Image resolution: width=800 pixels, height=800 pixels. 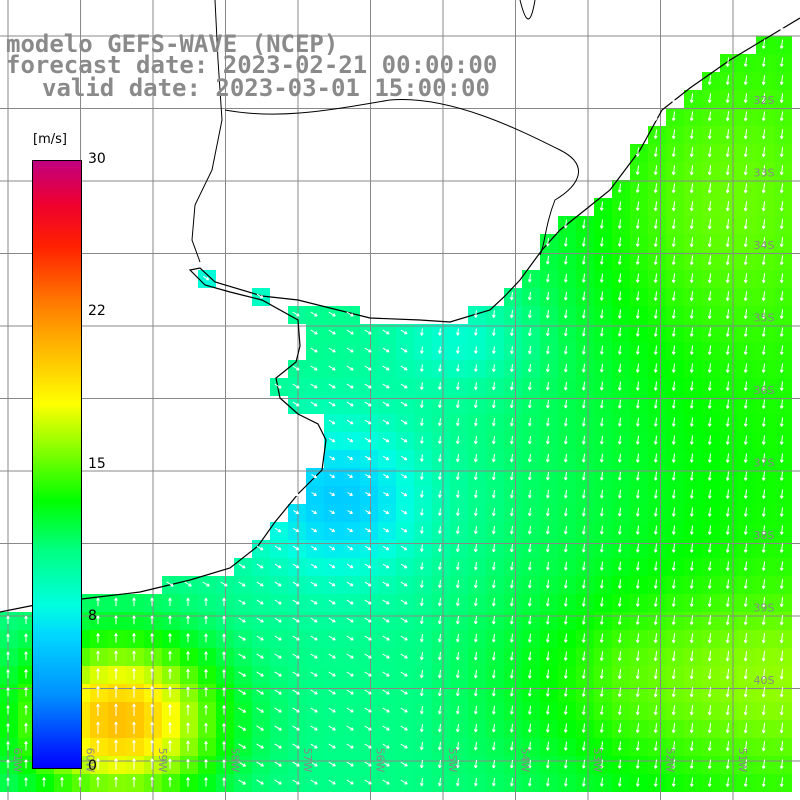 What do you see at coordinates (252, 65) in the screenshot?
I see `forecast-date: forecast date: 2023-02-21 00:00:00` at bounding box center [252, 65].